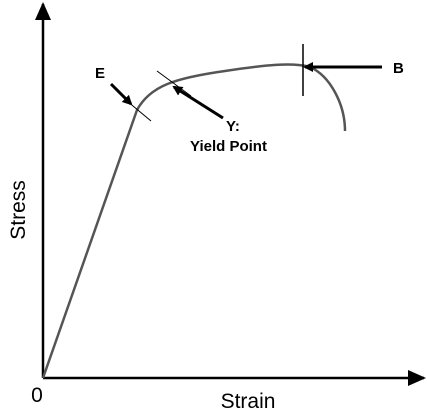 This screenshot has width=427, height=416. Describe the element at coordinates (228, 146) in the screenshot. I see `yield-label: Yield Point` at that location.